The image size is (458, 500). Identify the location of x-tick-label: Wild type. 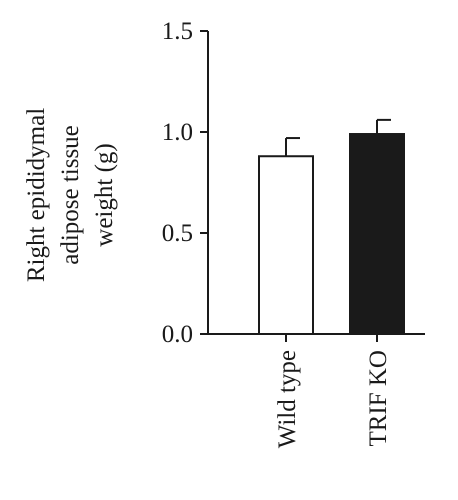
(287, 399).